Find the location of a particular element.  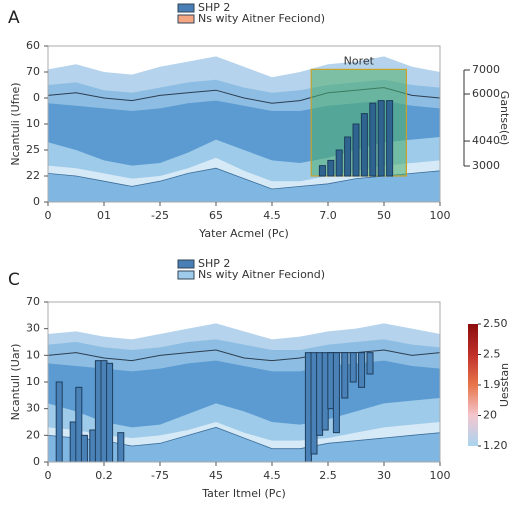

y-tick-label: 60 is located at coordinates (33, 45).